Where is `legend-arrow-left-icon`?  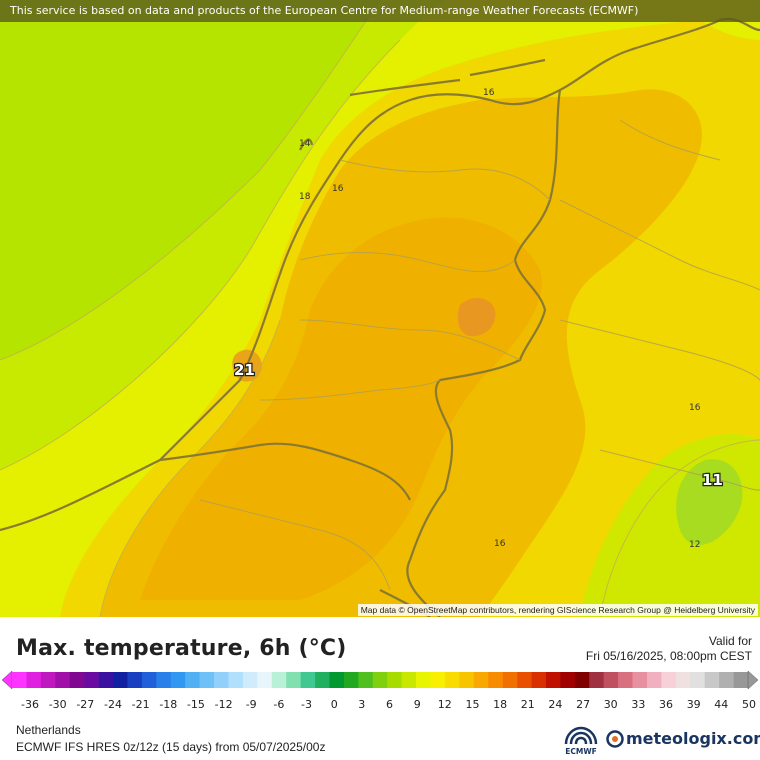 legend-arrow-left-icon is located at coordinates (7, 680).